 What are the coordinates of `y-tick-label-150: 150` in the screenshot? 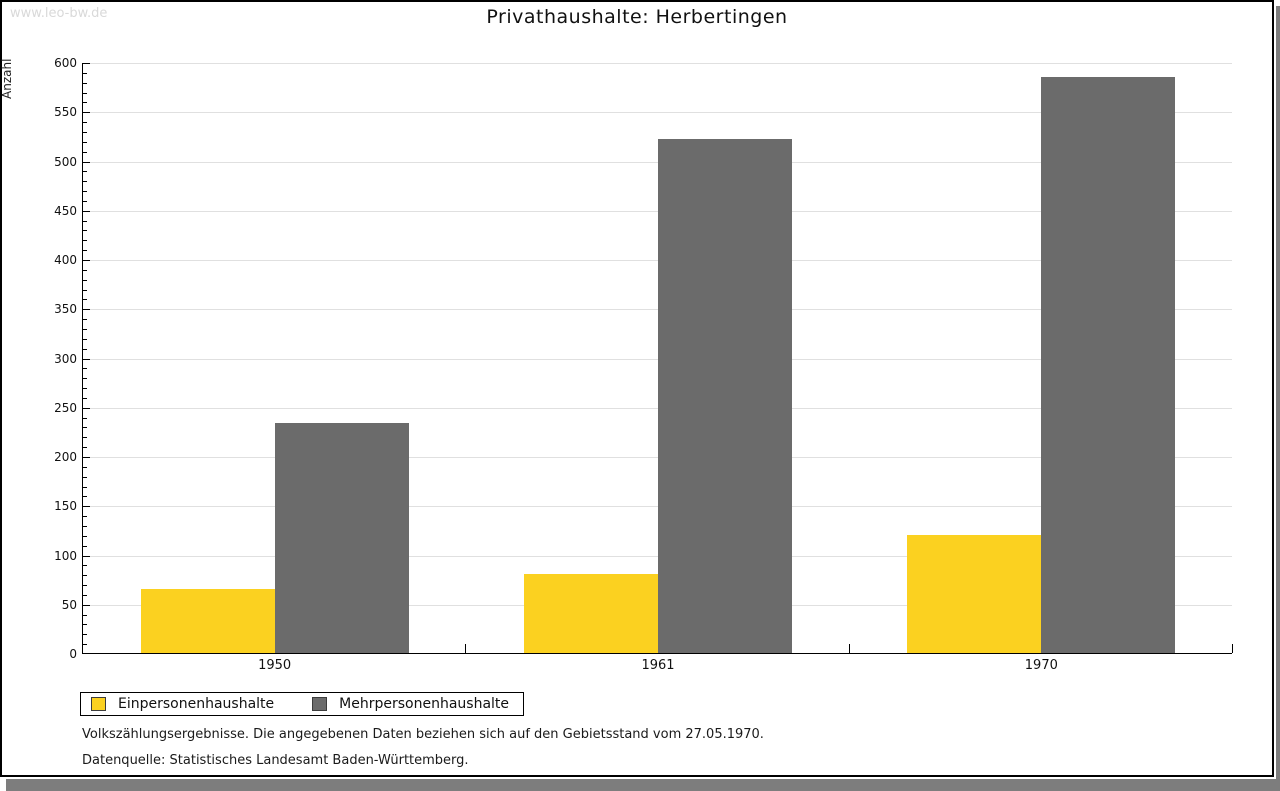 It's located at (65, 506).